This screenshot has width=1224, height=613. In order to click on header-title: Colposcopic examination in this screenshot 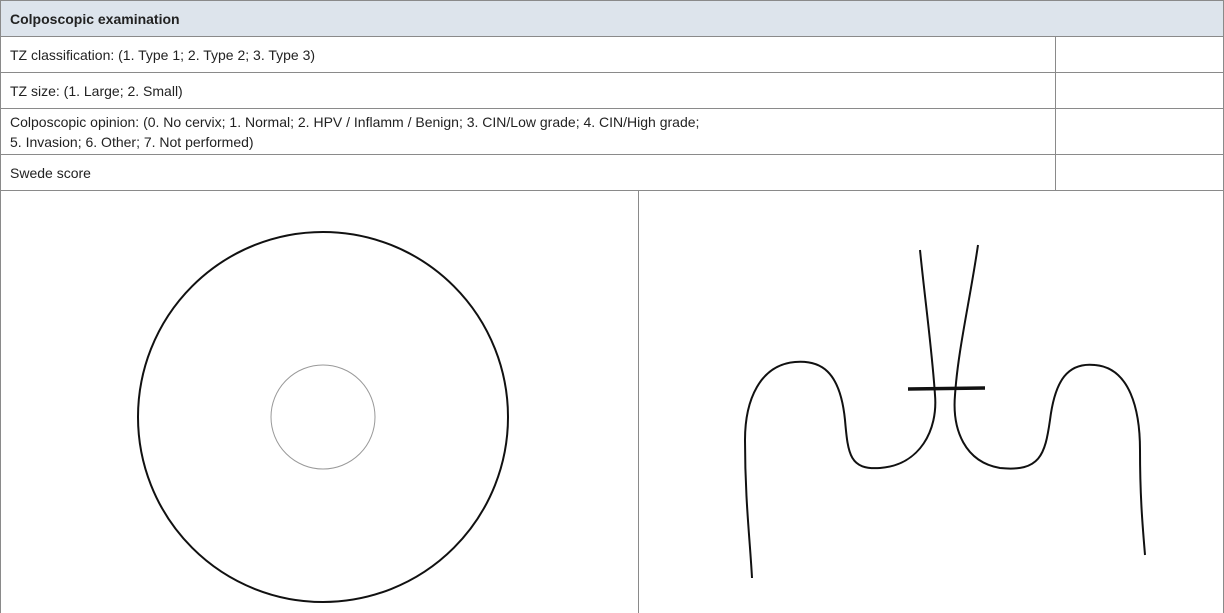, I will do `click(95, 18)`.